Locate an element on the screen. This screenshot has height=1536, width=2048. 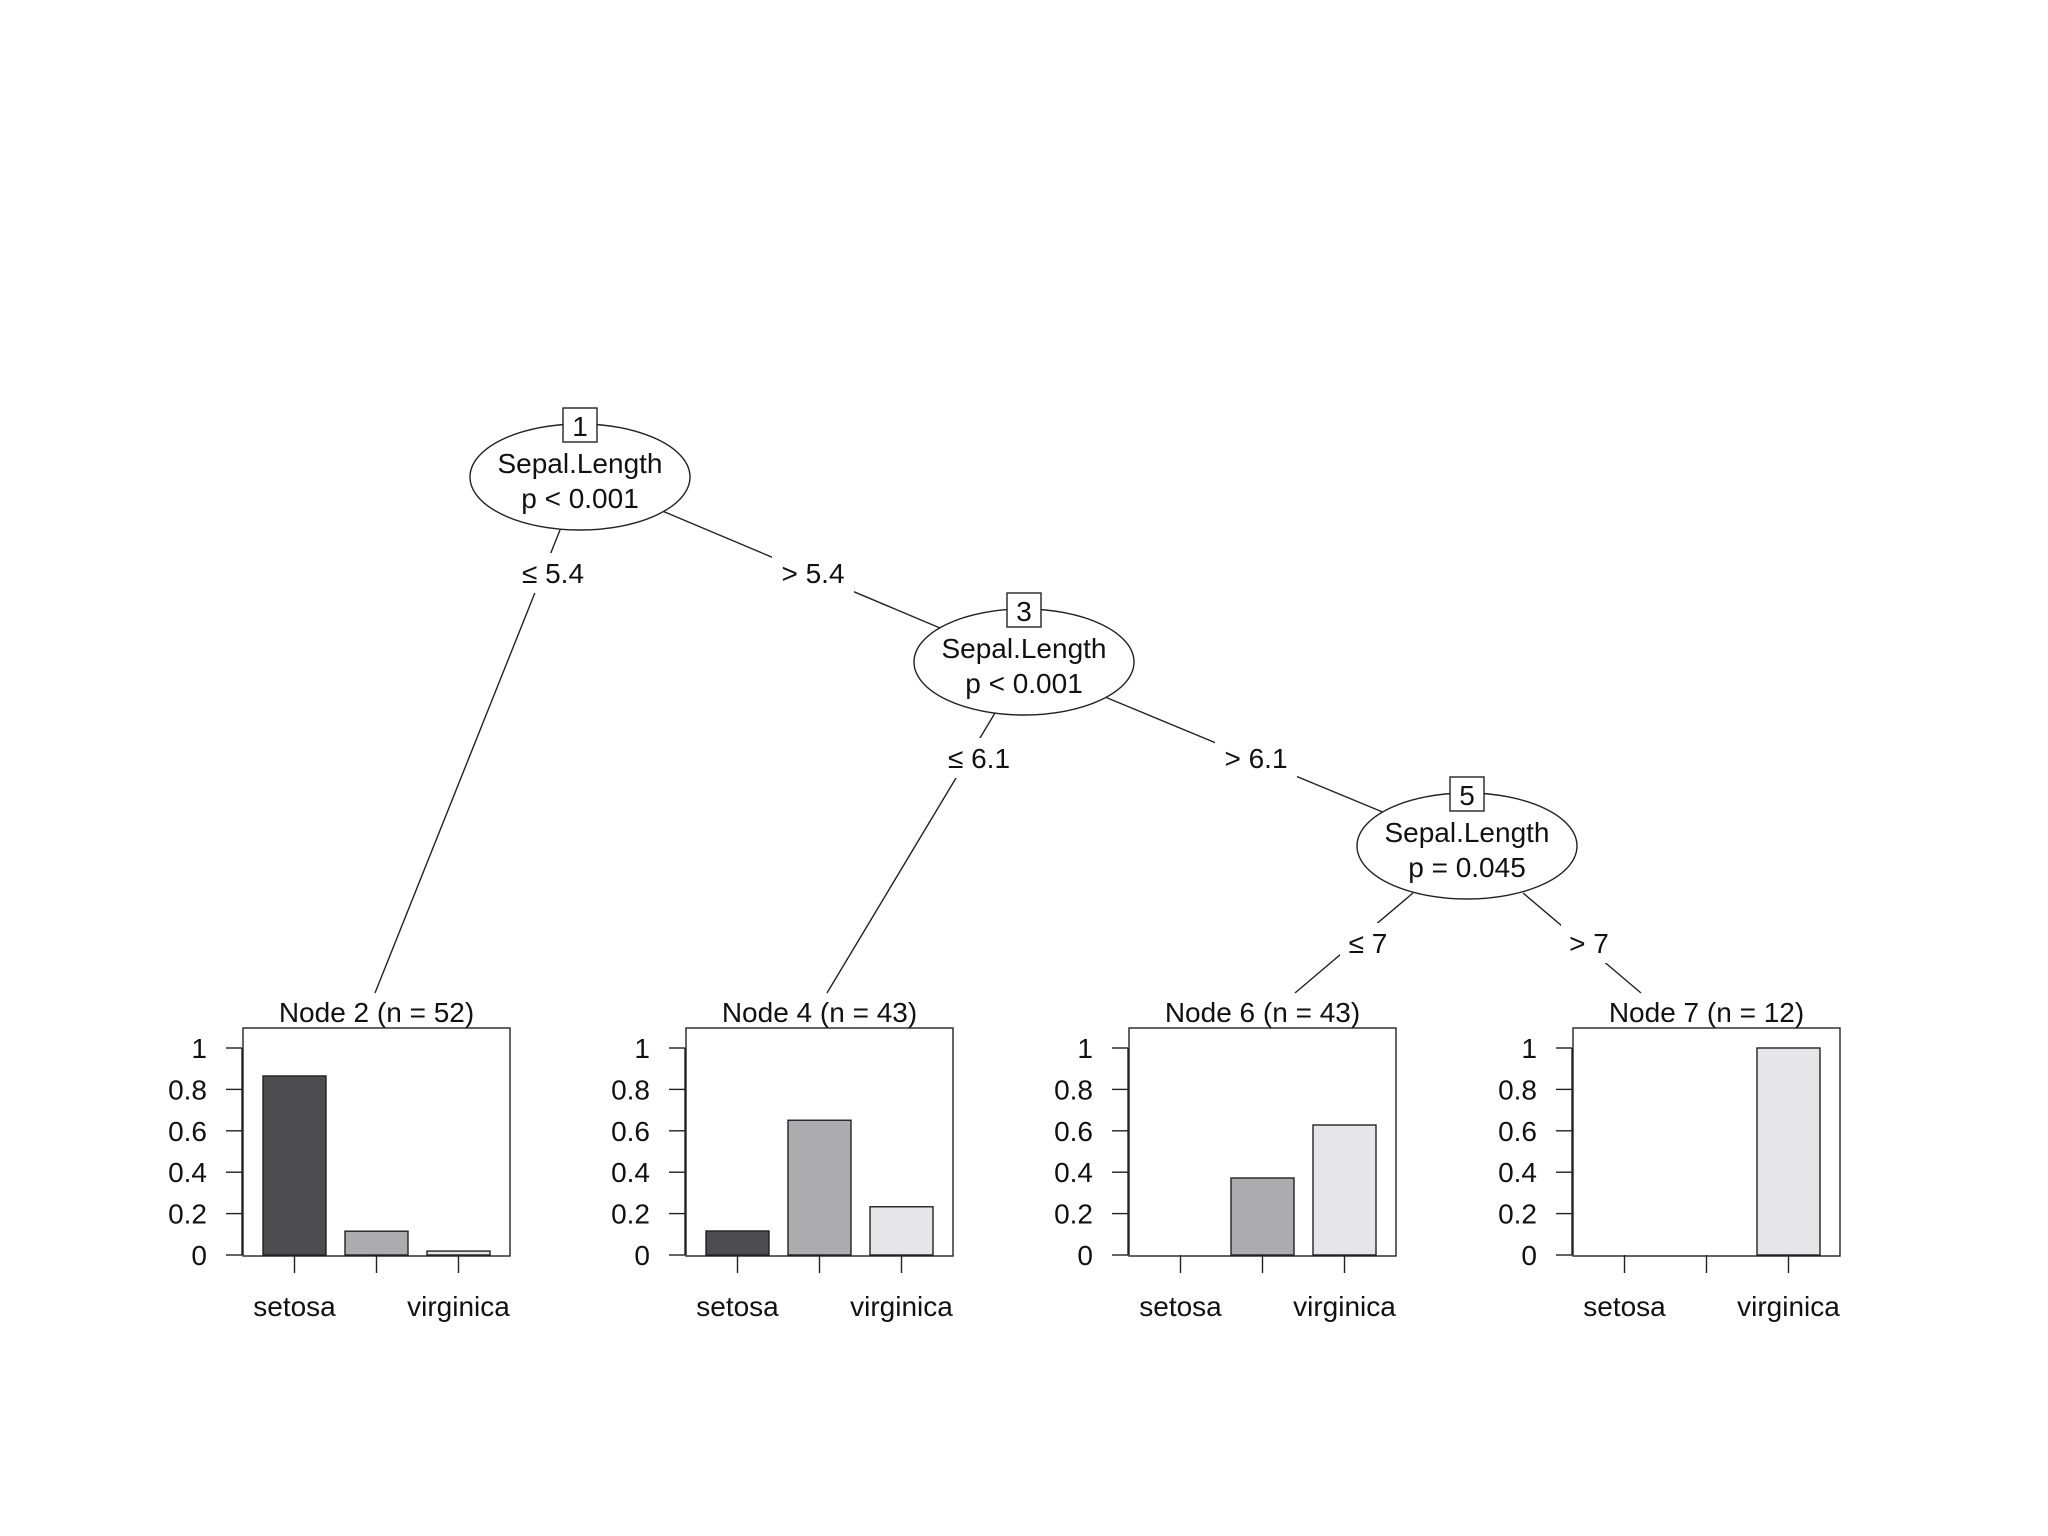
node-pvalue: p = 0.045 is located at coordinates (1467, 867).